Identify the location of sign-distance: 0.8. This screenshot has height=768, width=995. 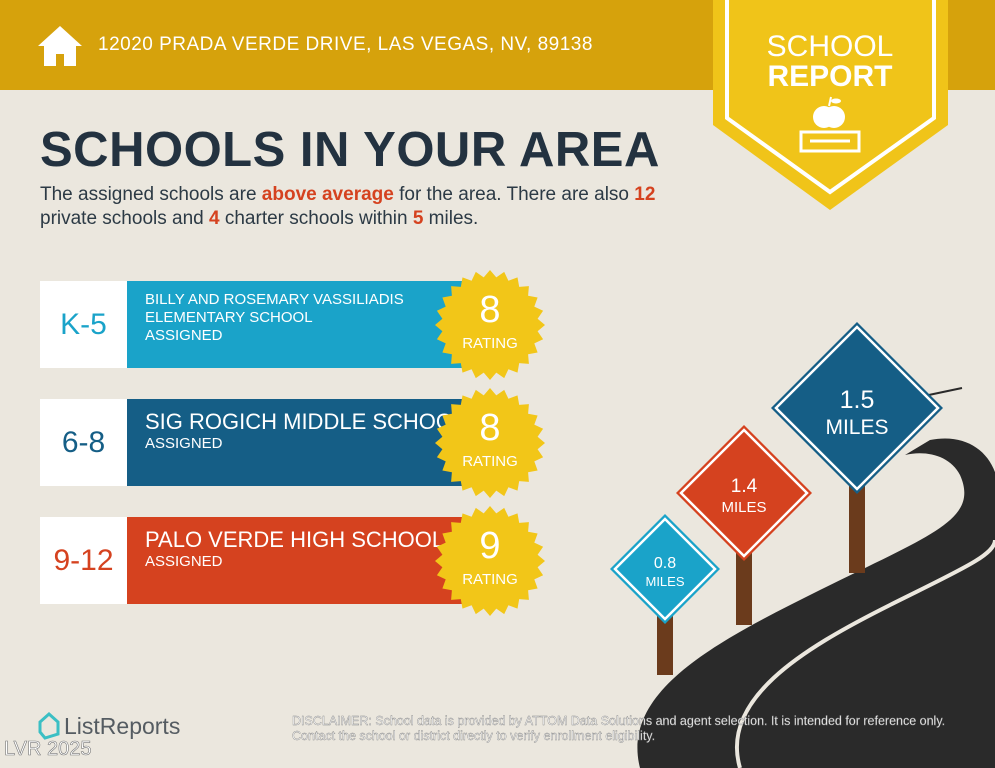
(665, 563).